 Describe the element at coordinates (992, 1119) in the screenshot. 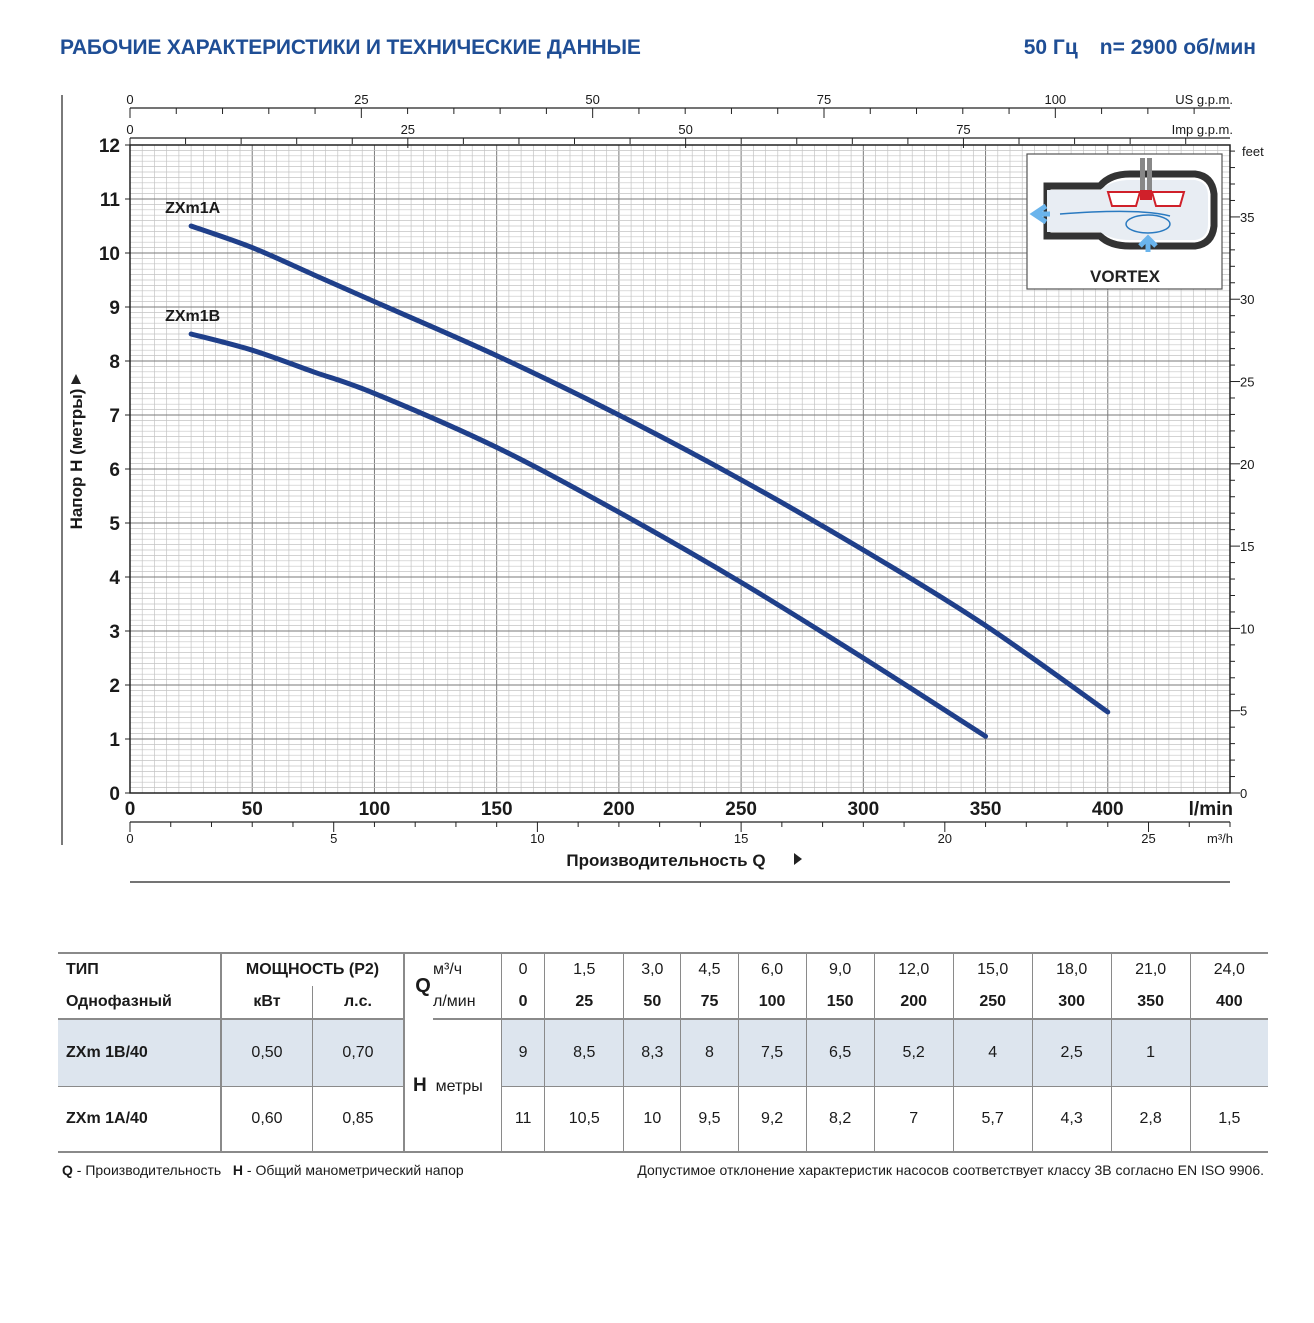

I see `h-zxm1a-7: 5,7` at that location.